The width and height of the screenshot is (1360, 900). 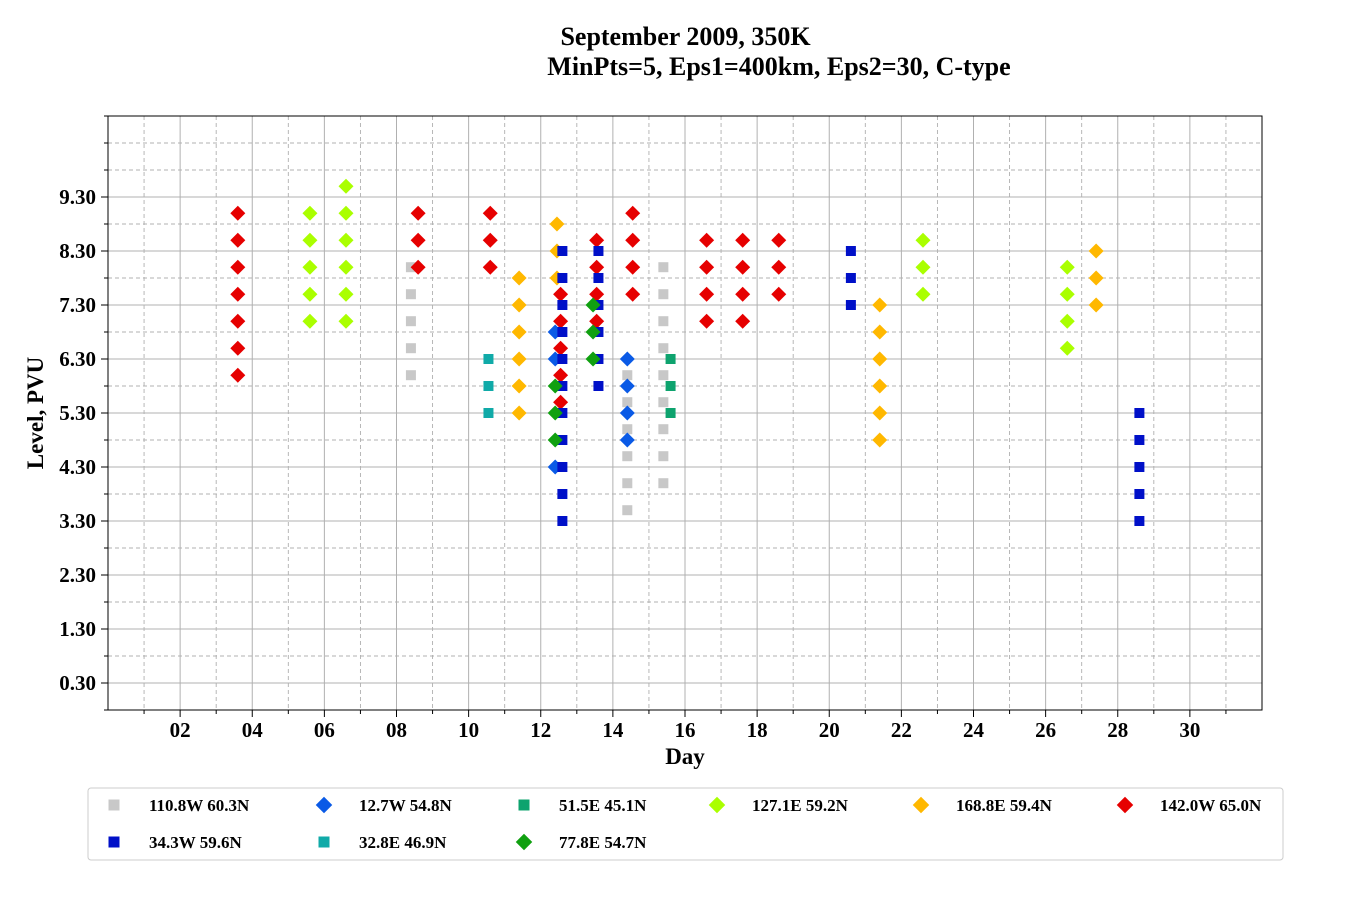 What do you see at coordinates (540, 730) in the screenshot?
I see `x-tick-label: 12` at bounding box center [540, 730].